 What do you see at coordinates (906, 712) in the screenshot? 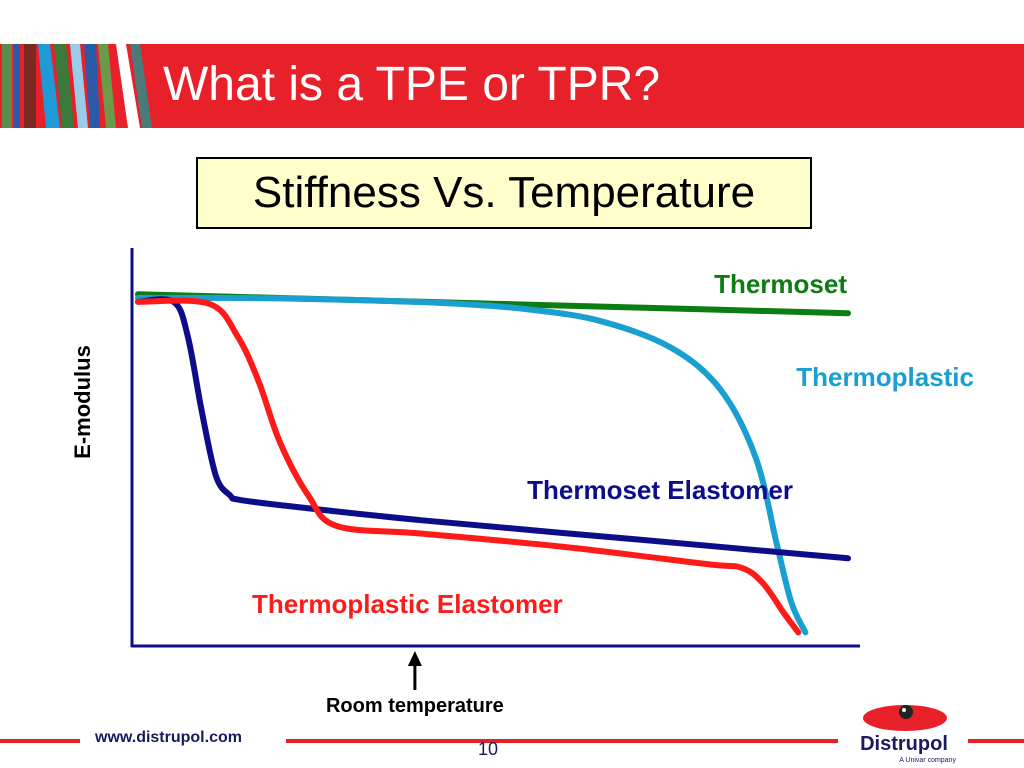
I see `logo-ball-icon` at bounding box center [906, 712].